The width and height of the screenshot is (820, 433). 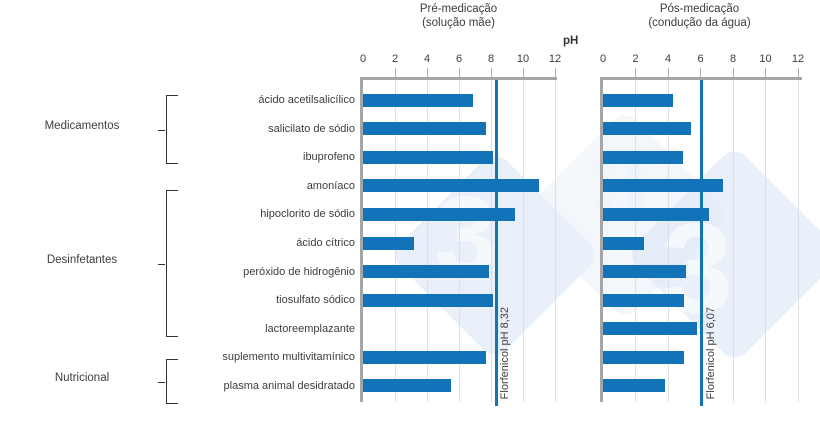 I want to click on row-label: amoníaco, so click(x=330, y=185).